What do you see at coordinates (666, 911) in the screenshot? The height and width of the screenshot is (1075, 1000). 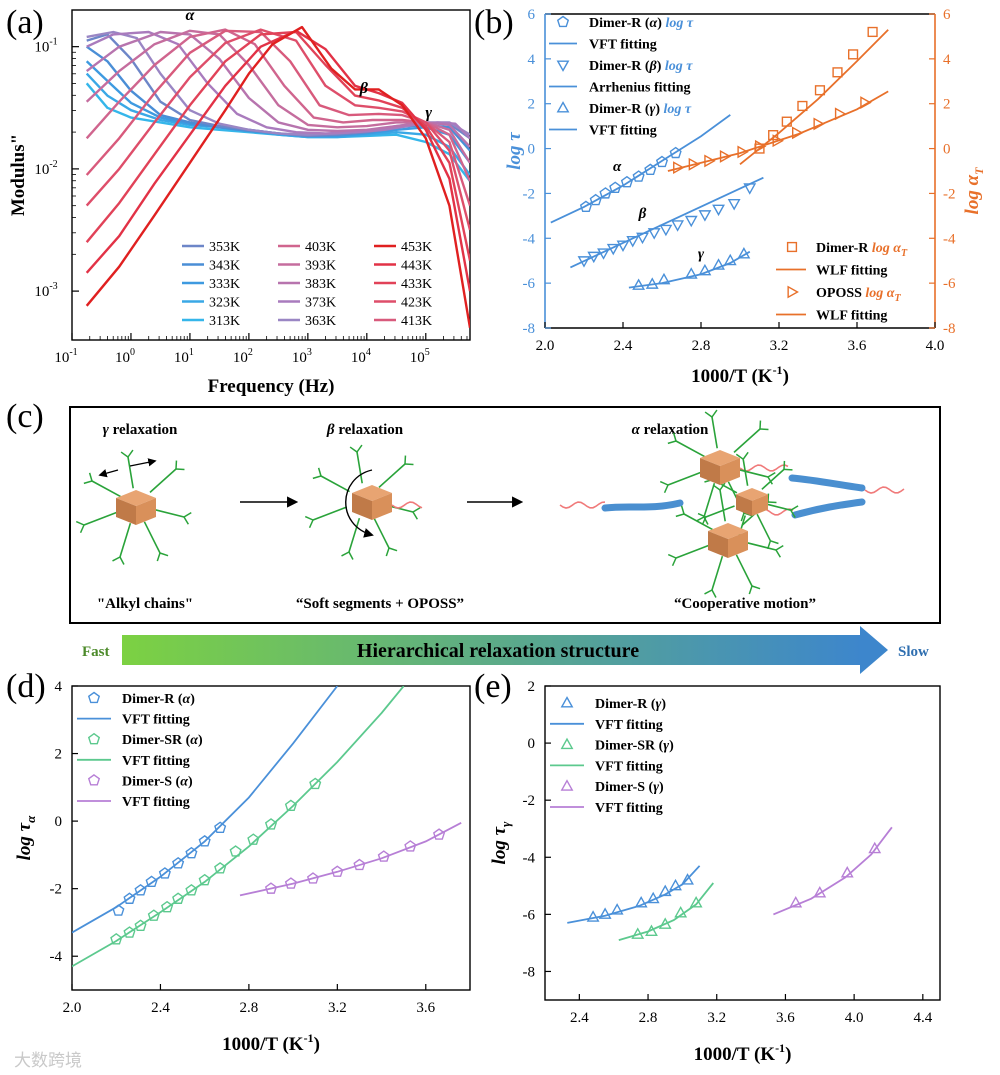 I see `fit-line-e` at bounding box center [666, 911].